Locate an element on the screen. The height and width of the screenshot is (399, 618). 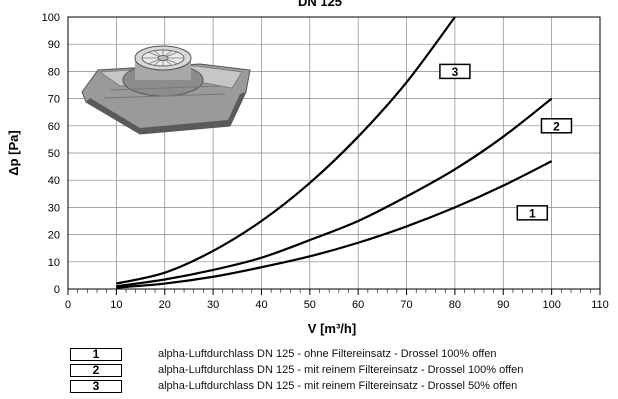
series-label-2: 2 is located at coordinates (556, 126).